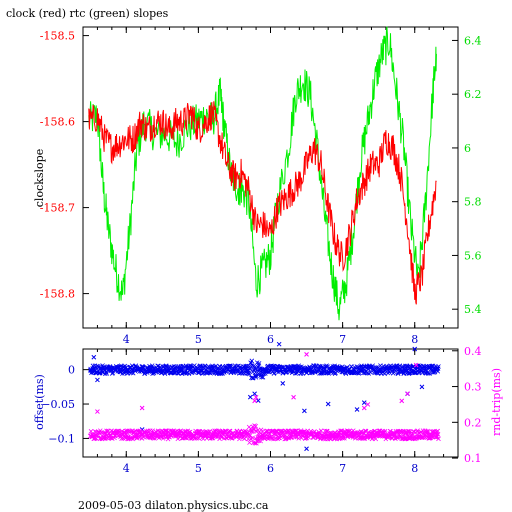  Describe the element at coordinates (57, 122) in the screenshot. I see `left-y-tick-label: -158.6` at that location.